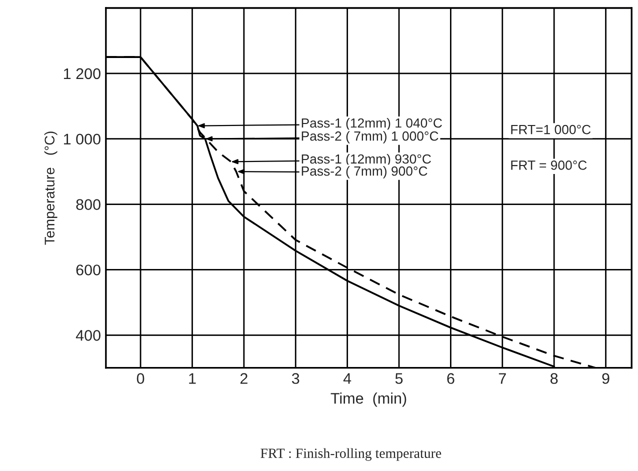 The height and width of the screenshot is (471, 638). What do you see at coordinates (88, 270) in the screenshot?
I see `y-tick-label: 600` at bounding box center [88, 270].